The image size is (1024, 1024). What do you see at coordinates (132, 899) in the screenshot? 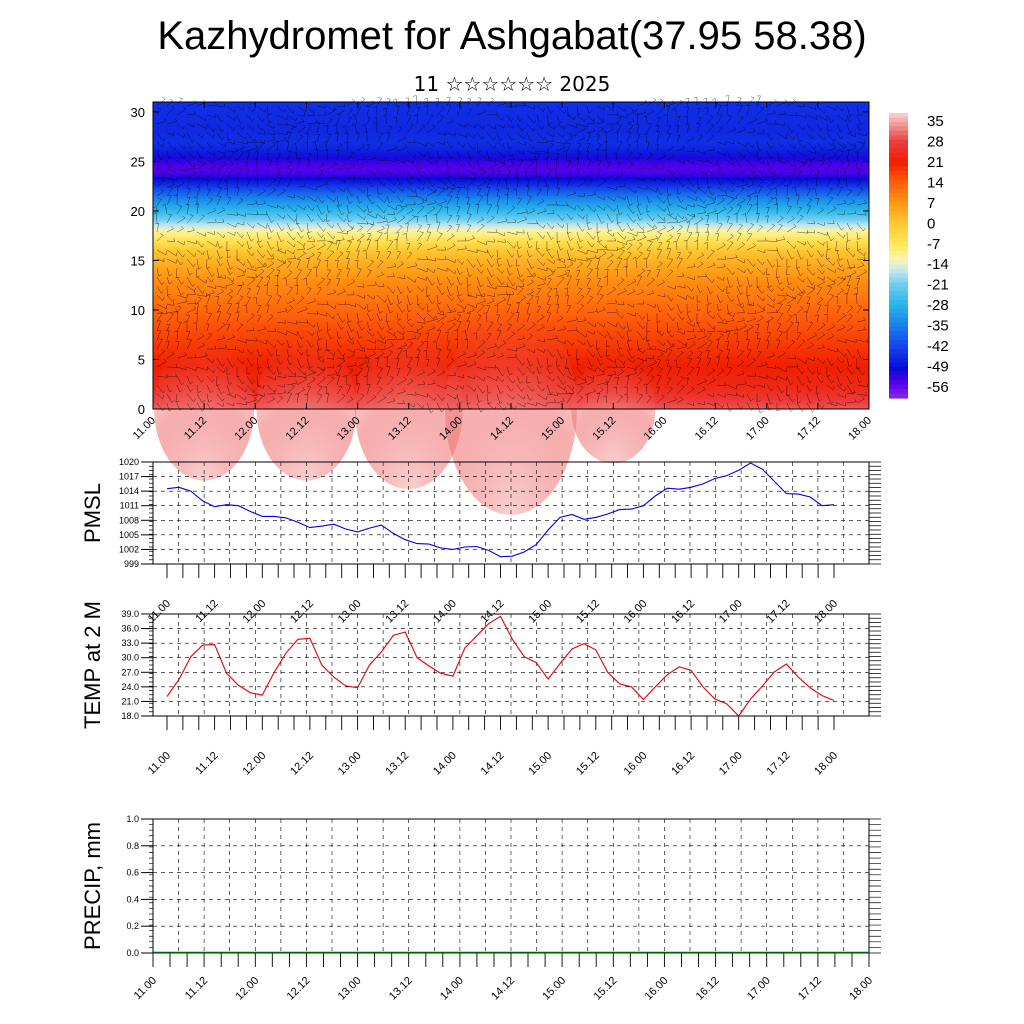
I see `y-tick-label: 0.4` at bounding box center [132, 899].